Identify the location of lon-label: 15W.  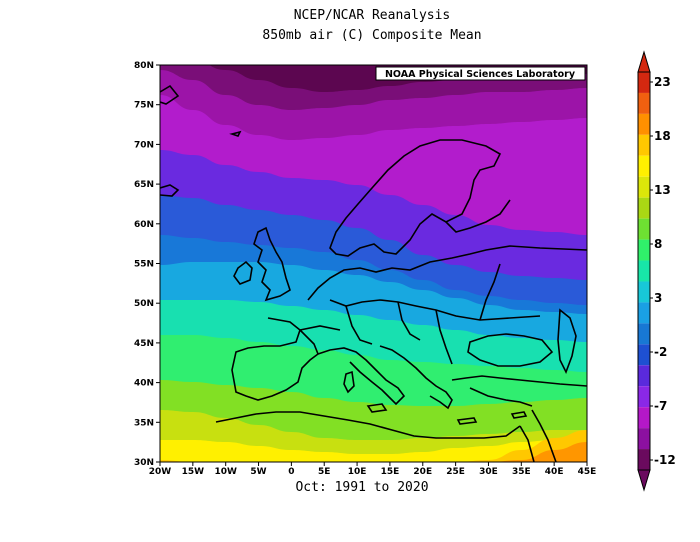
(193, 472).